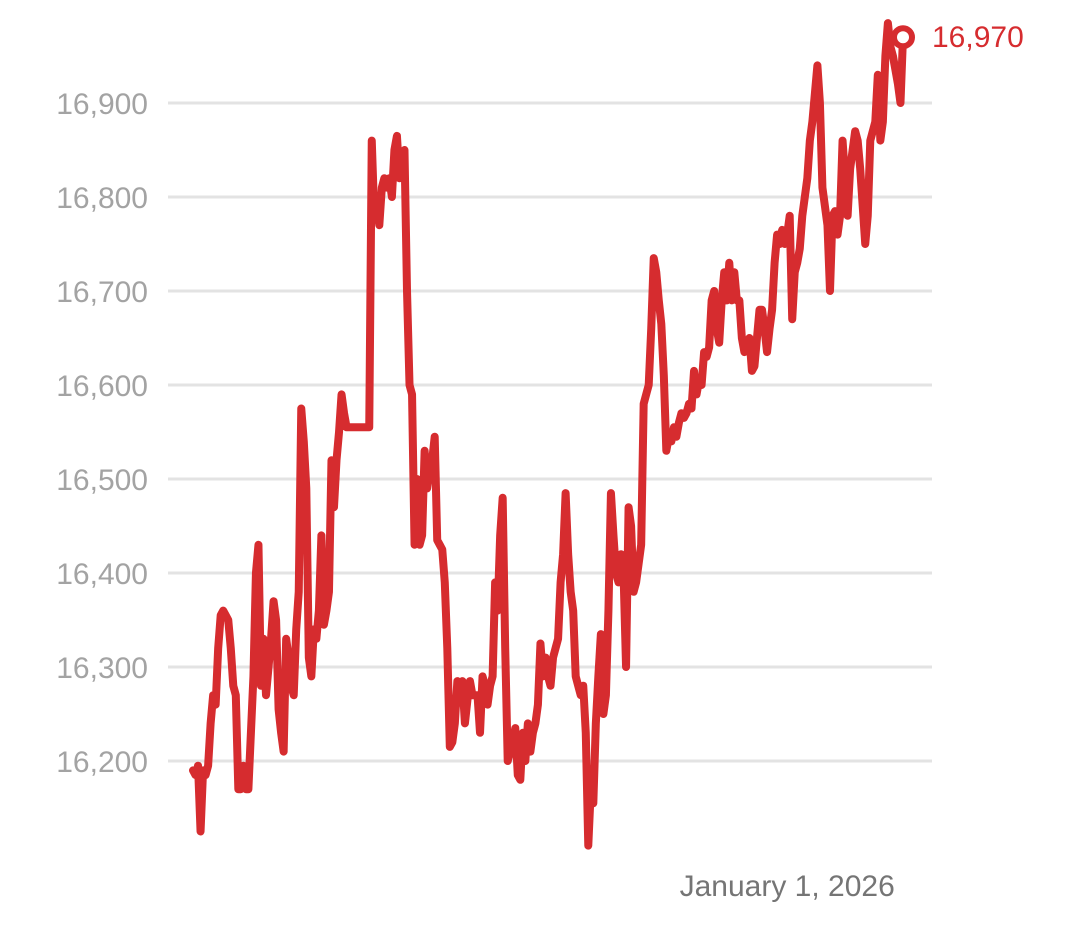 The image size is (1079, 942). What do you see at coordinates (978, 37) in the screenshot?
I see `last-value-label: 16,970` at bounding box center [978, 37].